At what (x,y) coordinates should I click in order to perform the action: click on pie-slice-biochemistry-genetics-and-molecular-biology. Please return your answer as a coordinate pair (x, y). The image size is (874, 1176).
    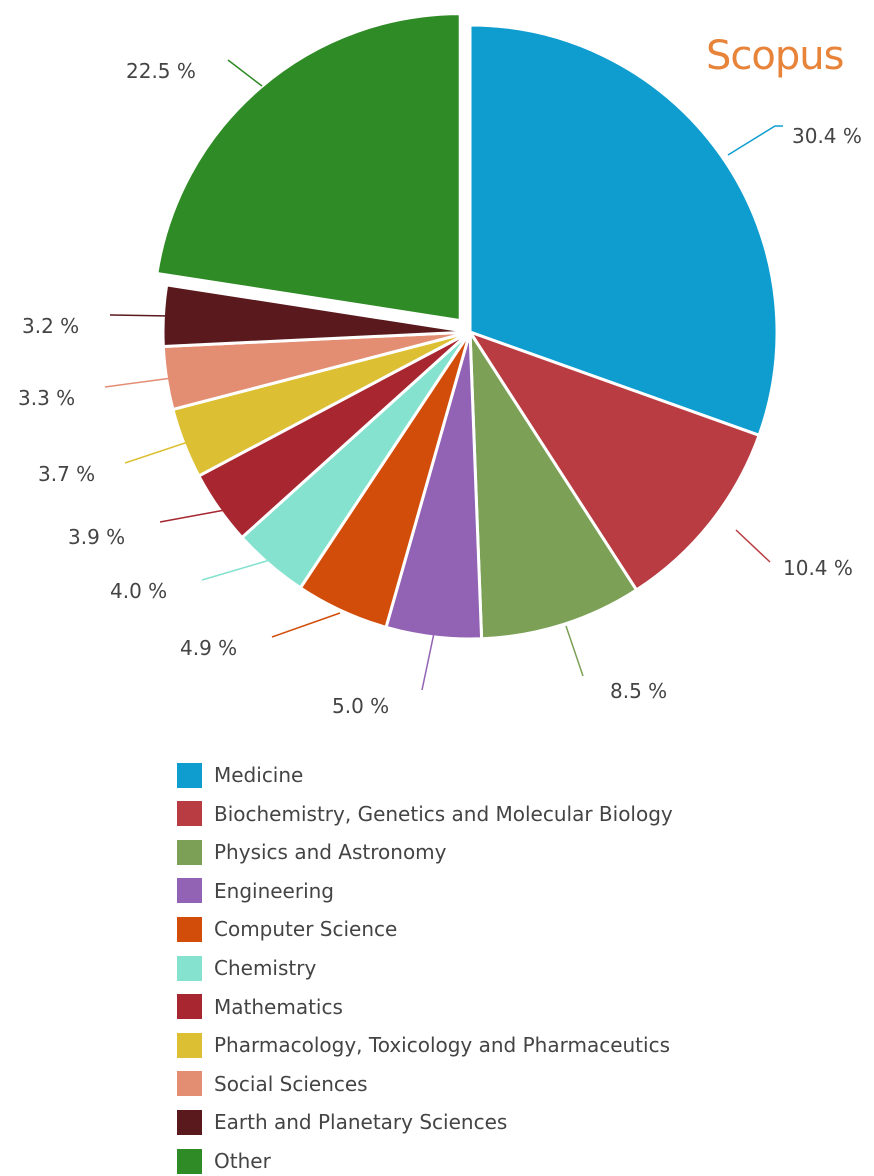
    Looking at the image, I should click on (614, 461).